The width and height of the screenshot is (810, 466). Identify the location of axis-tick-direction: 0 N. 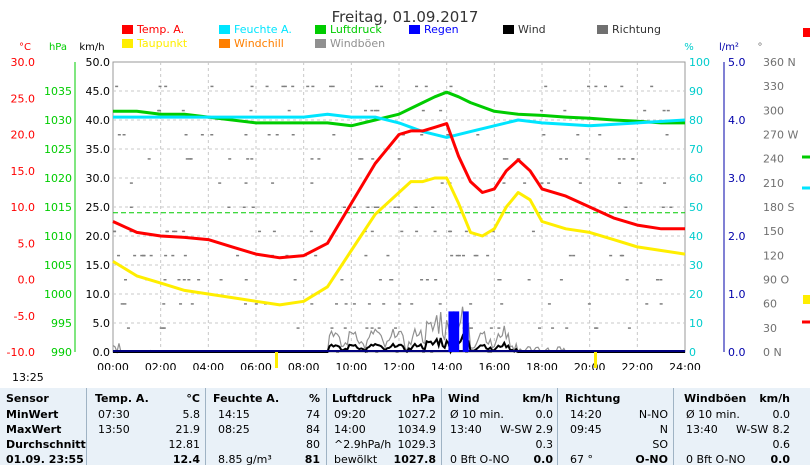
(772, 352).